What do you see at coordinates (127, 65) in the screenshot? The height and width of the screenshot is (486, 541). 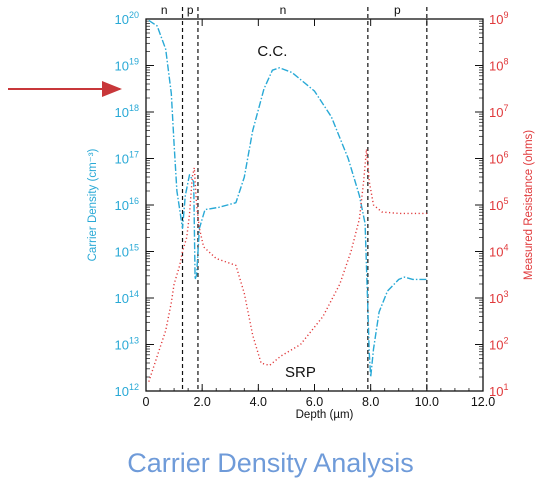 I see `left-tick-label: 1019` at bounding box center [127, 65].